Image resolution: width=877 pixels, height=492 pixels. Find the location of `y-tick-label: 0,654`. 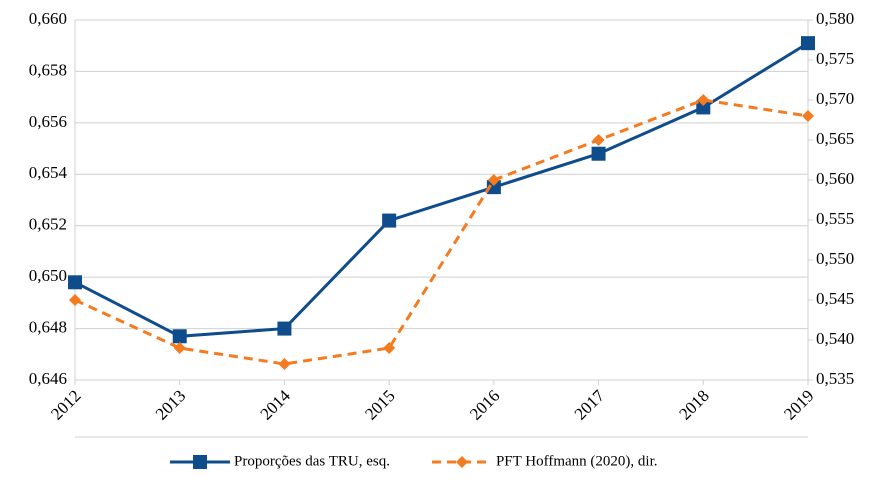

y-tick-label: 0,654 is located at coordinates (48, 172).